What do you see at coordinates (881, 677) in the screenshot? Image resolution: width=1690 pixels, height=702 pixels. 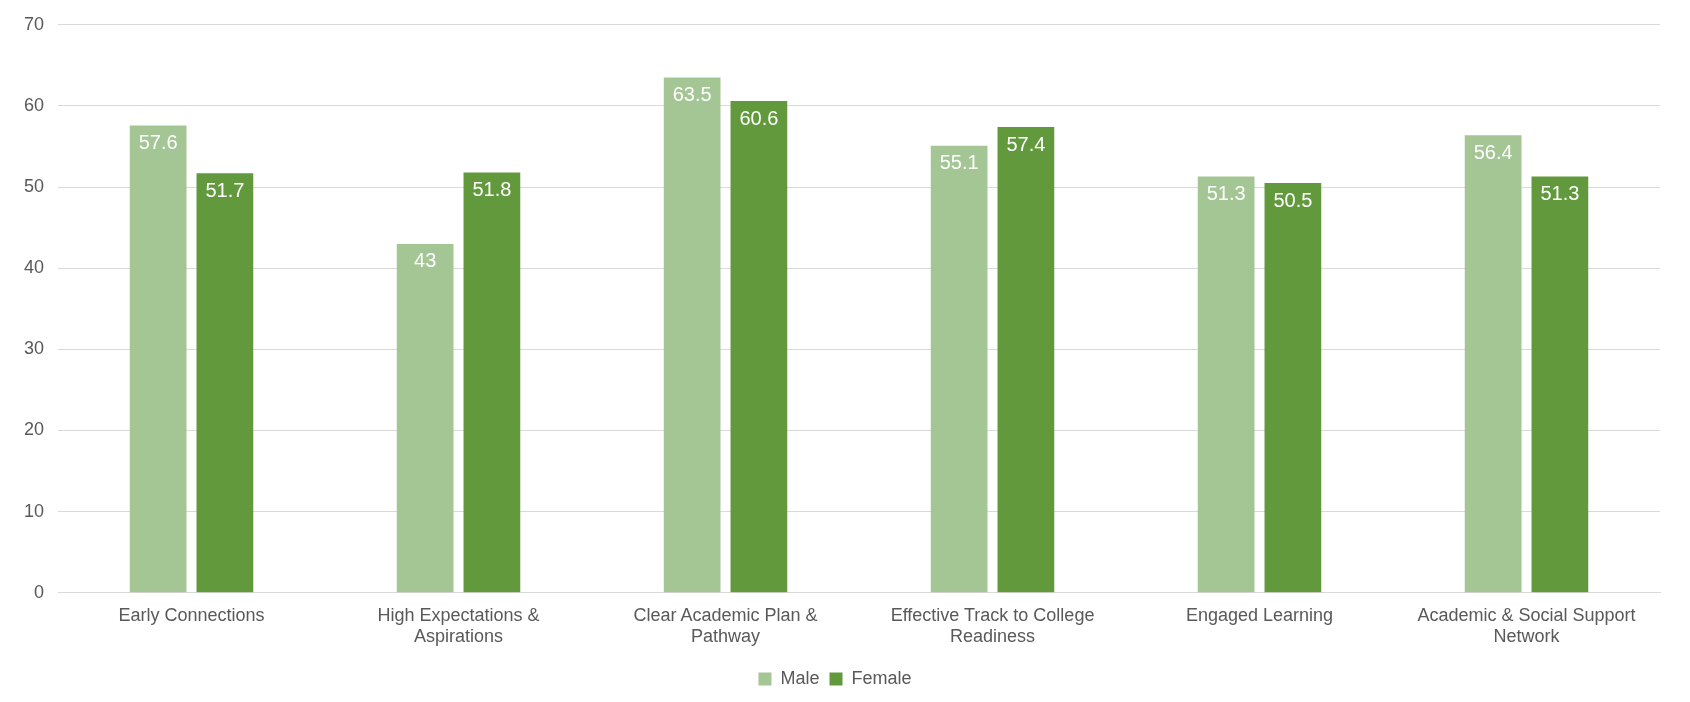 I see `legend-label: Female` at bounding box center [881, 677].